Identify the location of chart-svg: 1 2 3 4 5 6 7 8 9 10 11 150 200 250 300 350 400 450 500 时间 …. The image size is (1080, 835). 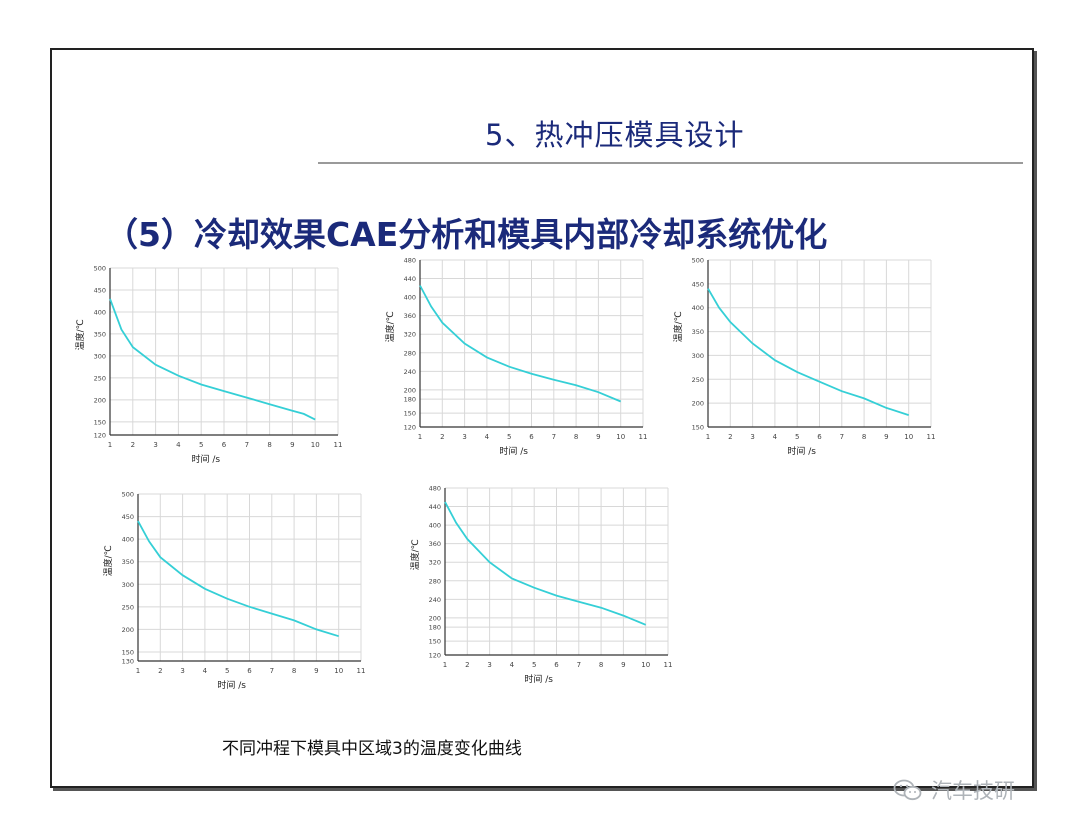
(803, 357).